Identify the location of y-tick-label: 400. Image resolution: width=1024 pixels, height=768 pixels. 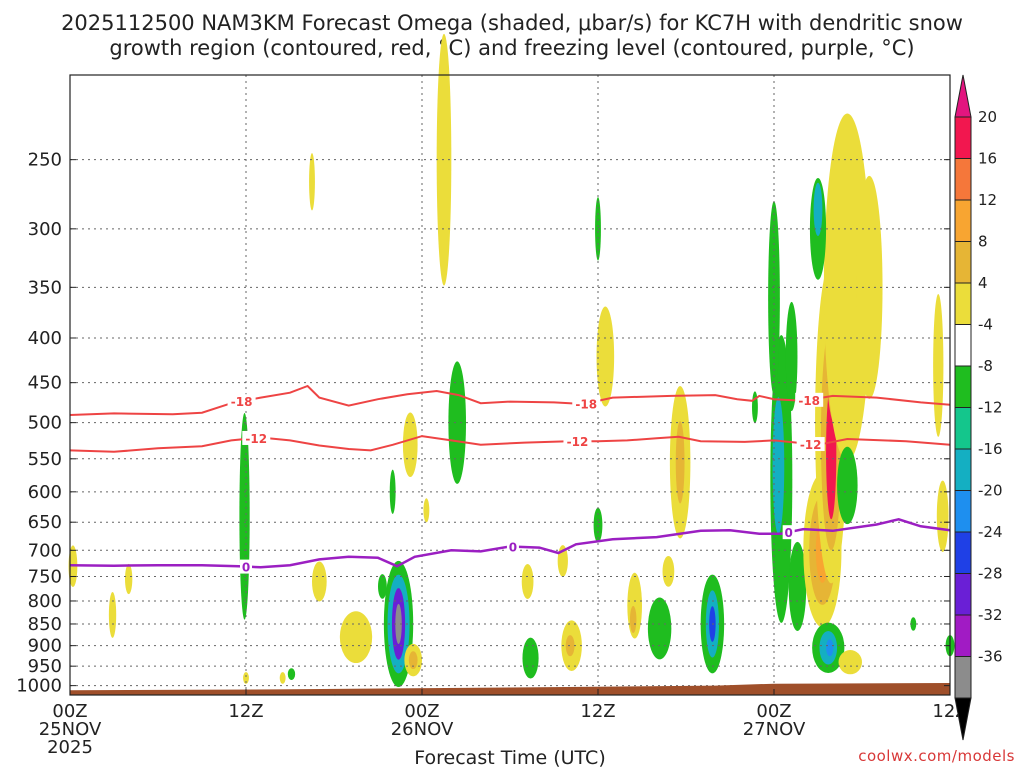
(45, 338).